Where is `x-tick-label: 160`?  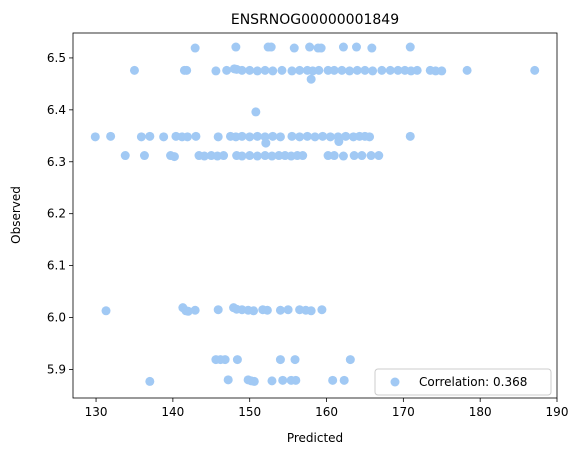 x-tick-label: 160 is located at coordinates (326, 412).